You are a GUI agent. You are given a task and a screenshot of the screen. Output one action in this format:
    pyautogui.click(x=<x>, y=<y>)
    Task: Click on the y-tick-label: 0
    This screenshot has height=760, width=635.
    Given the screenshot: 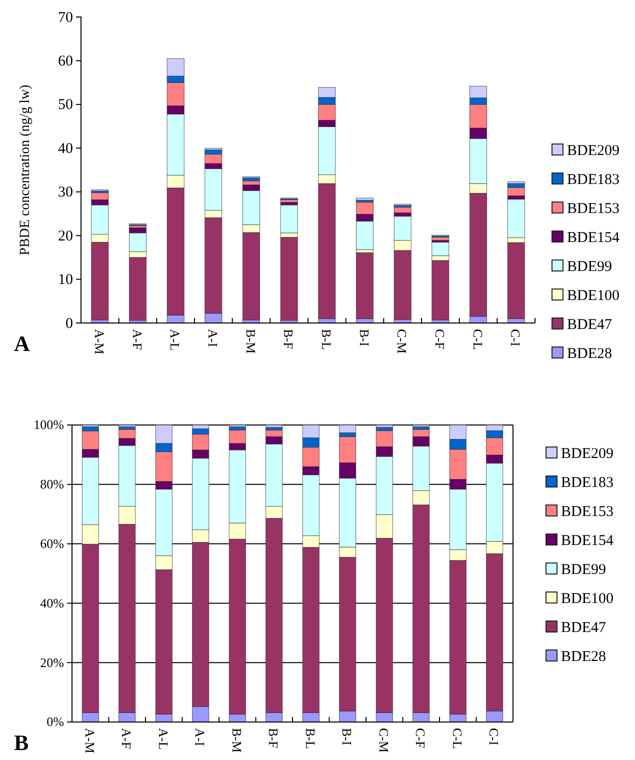 What is the action you would take?
    pyautogui.click(x=69, y=324)
    